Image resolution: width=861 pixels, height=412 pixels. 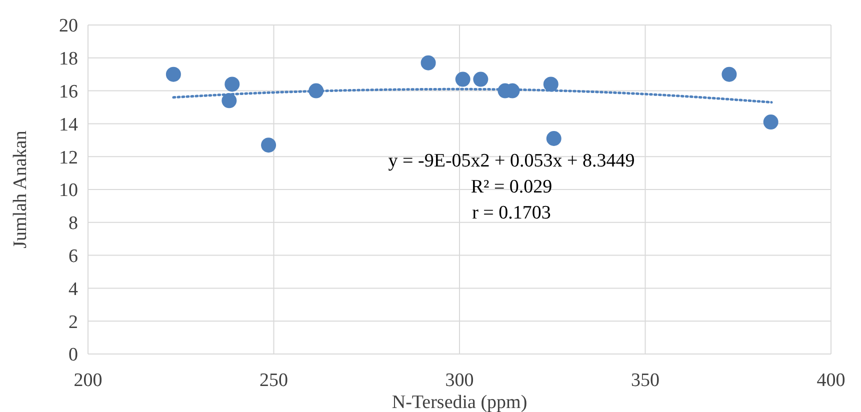 I want to click on y-tick-label: 12, so click(x=68, y=157).